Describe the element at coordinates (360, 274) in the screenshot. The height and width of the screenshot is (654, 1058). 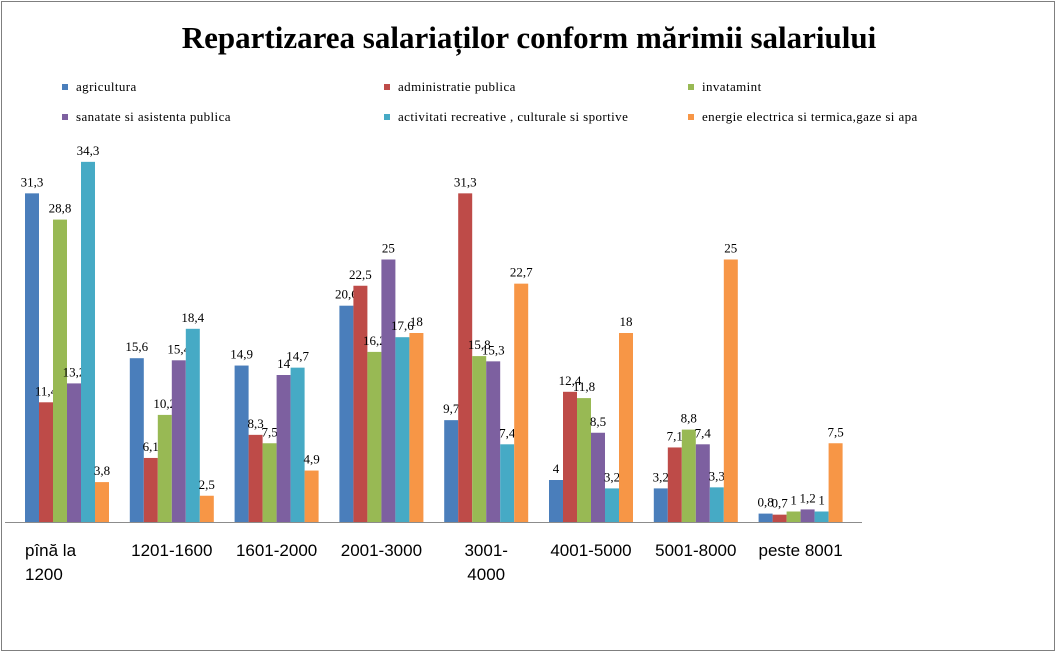
I see `data-label: 22,5` at that location.